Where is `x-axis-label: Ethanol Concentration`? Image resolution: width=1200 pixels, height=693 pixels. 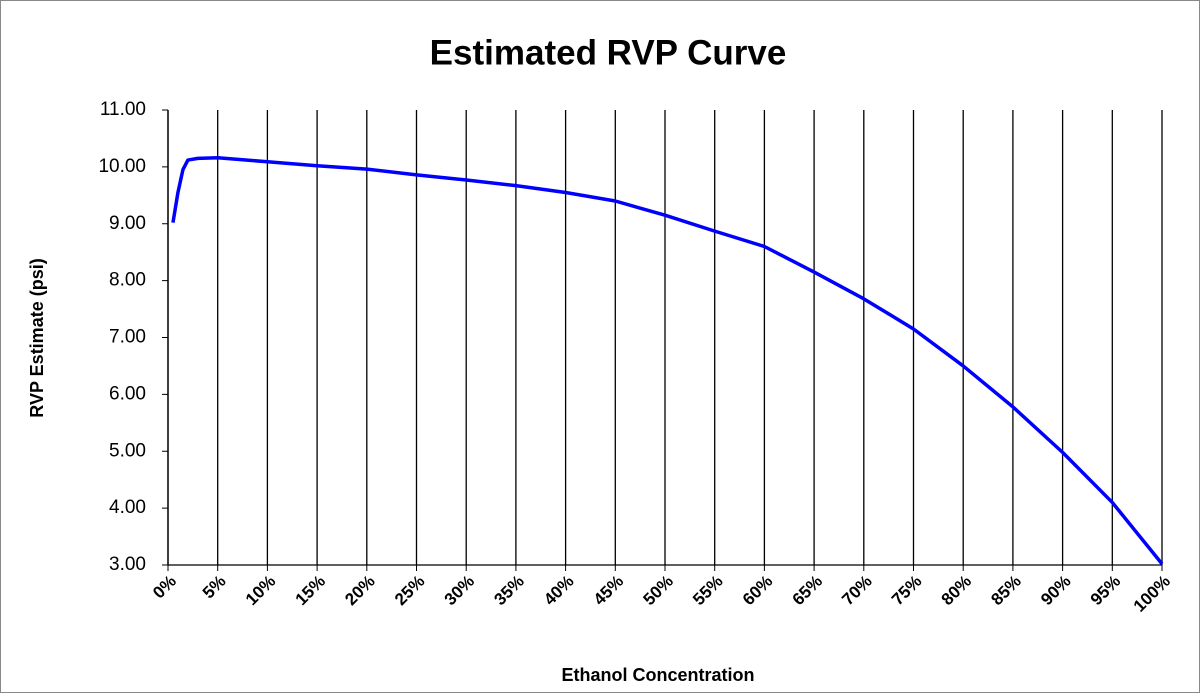
x-axis-label: Ethanol Concentration is located at coordinates (658, 675).